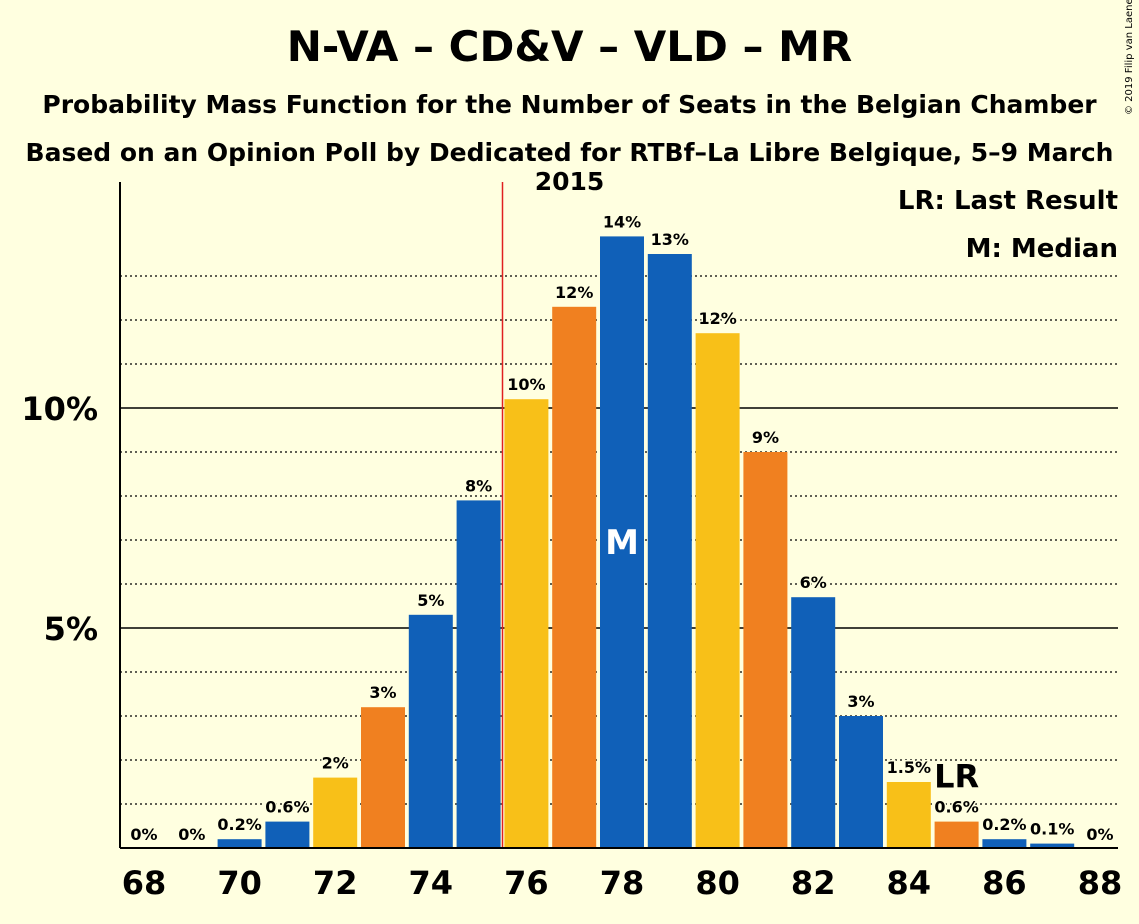  What do you see at coordinates (526, 883) in the screenshot?
I see `x-tick-label: 76` at bounding box center [526, 883].